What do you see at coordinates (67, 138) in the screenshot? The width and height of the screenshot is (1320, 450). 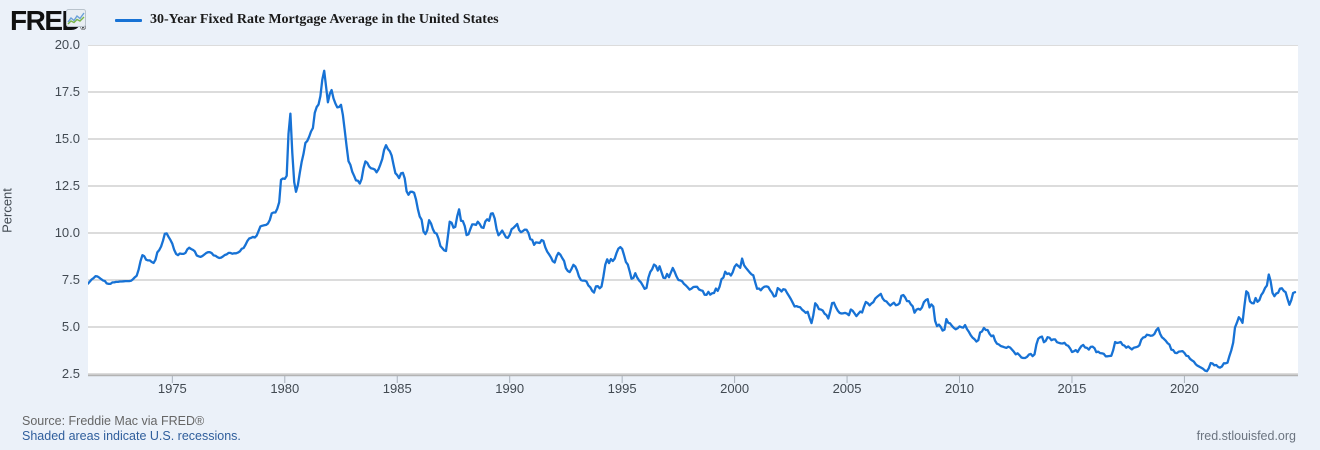 I see `y-tick-label: 15.0` at bounding box center [67, 138].